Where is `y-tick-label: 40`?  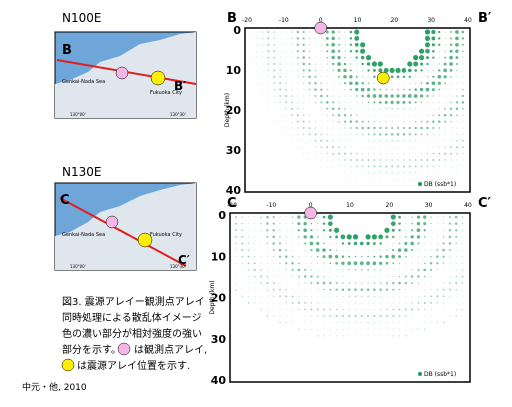
y-tick-label: 40 is located at coordinates (234, 190).